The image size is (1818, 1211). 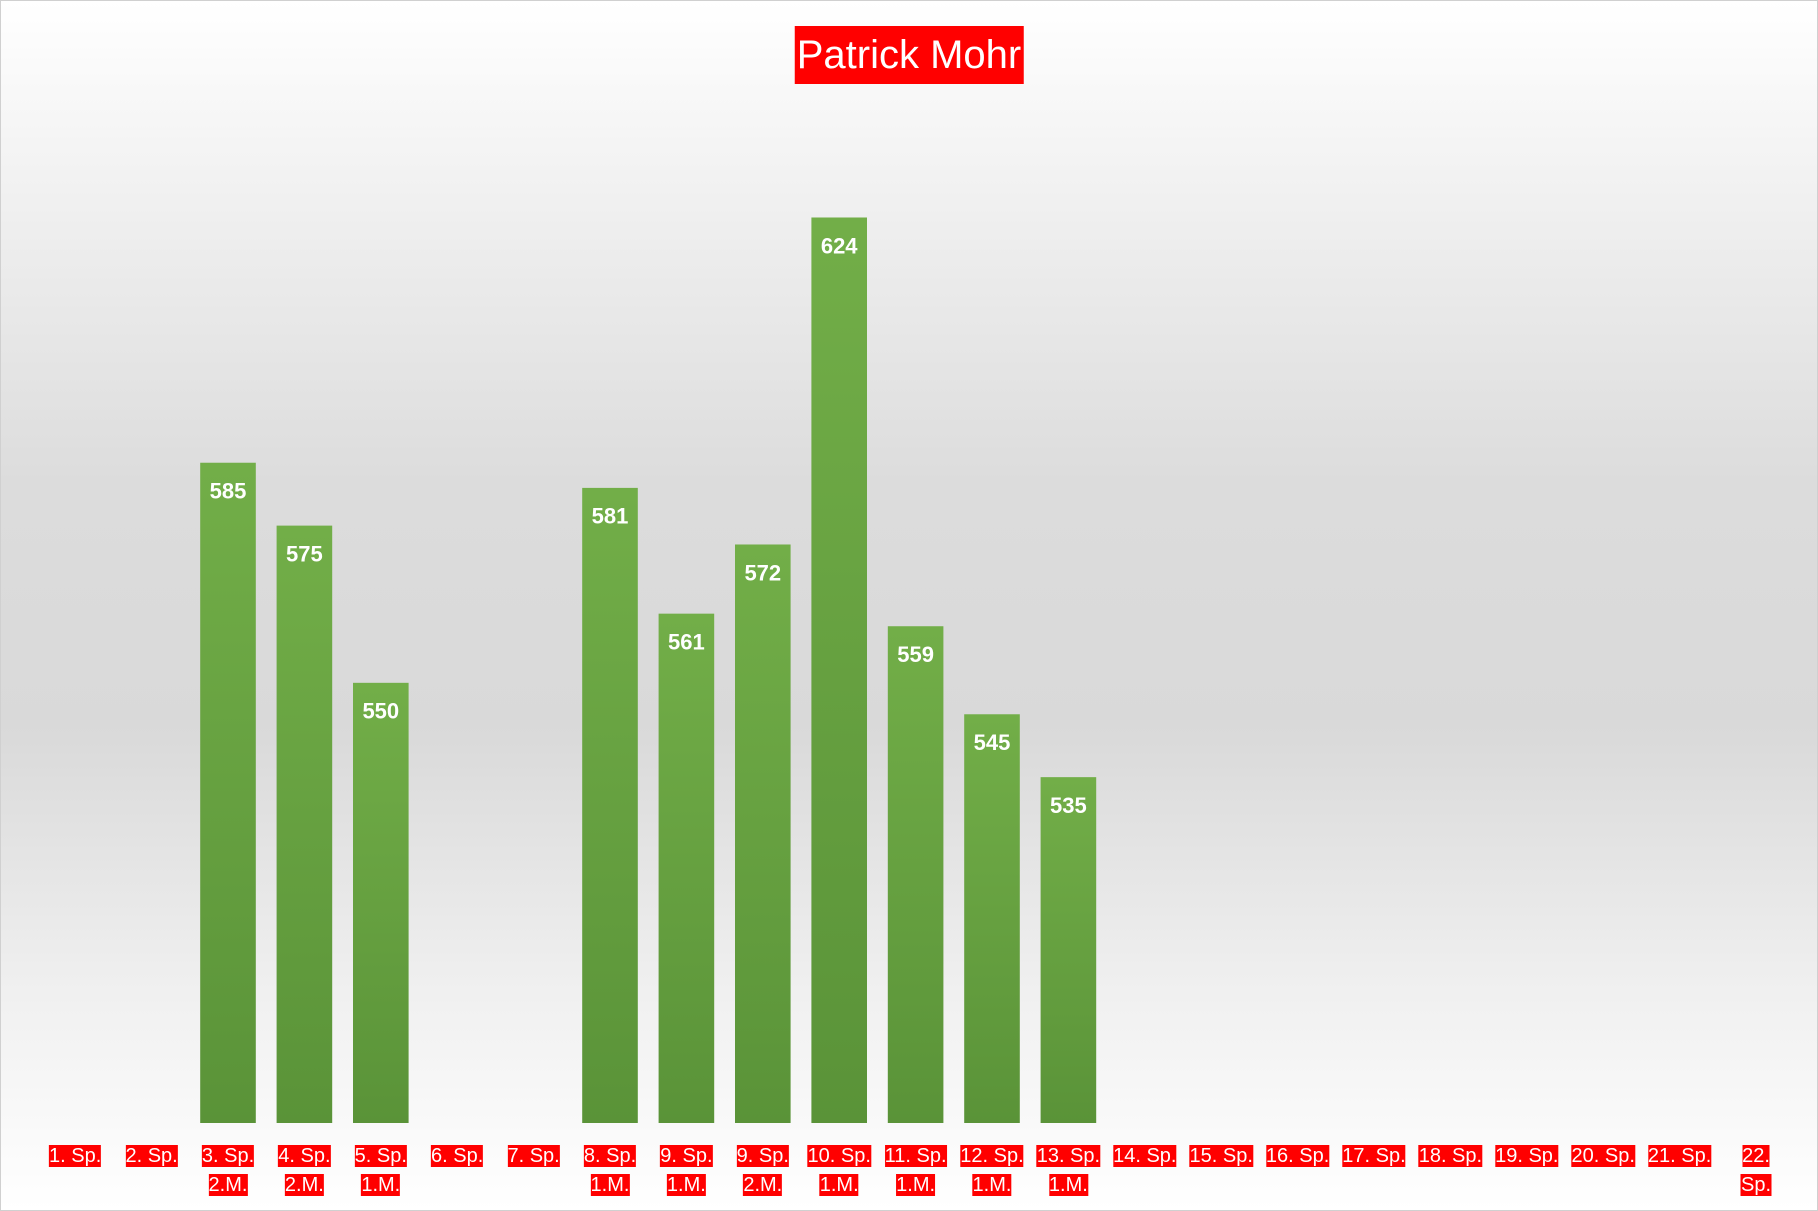 I want to click on x-tick-label-text: 12. Sp. 1.M., so click(x=992, y=1170).